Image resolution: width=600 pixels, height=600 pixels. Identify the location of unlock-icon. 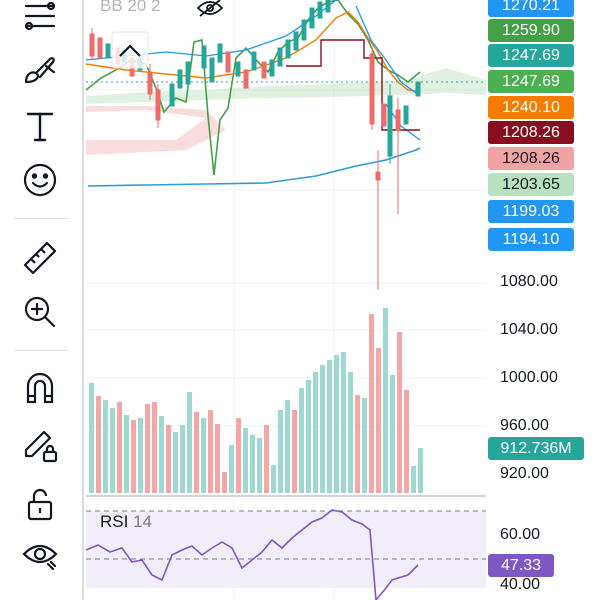
(40, 504).